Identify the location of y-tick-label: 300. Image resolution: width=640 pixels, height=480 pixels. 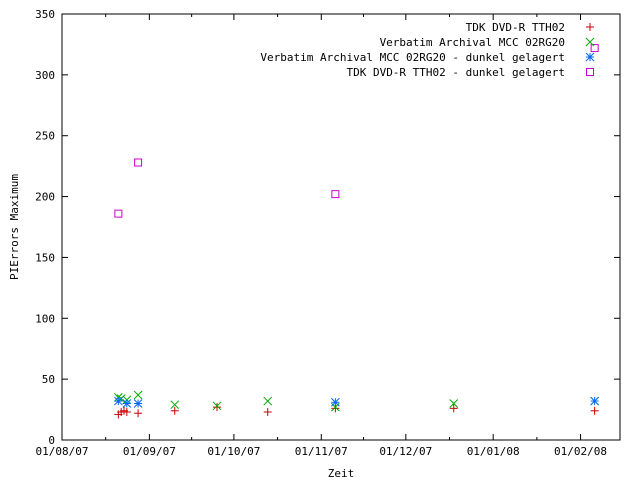
(45, 75).